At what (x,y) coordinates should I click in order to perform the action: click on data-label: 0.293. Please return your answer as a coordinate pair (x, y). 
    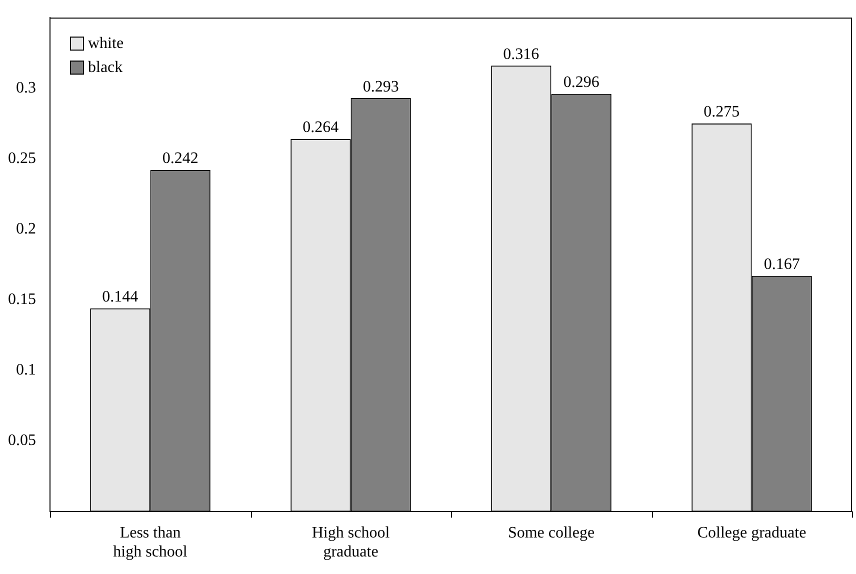
    Looking at the image, I should click on (380, 87).